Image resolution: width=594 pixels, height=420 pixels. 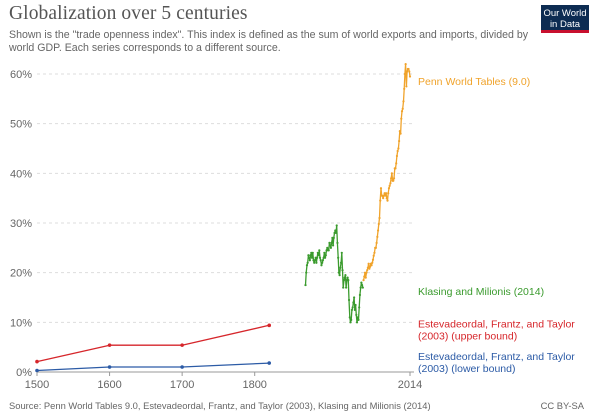 I want to click on y-tick-label: 10%, so click(x=21, y=323).